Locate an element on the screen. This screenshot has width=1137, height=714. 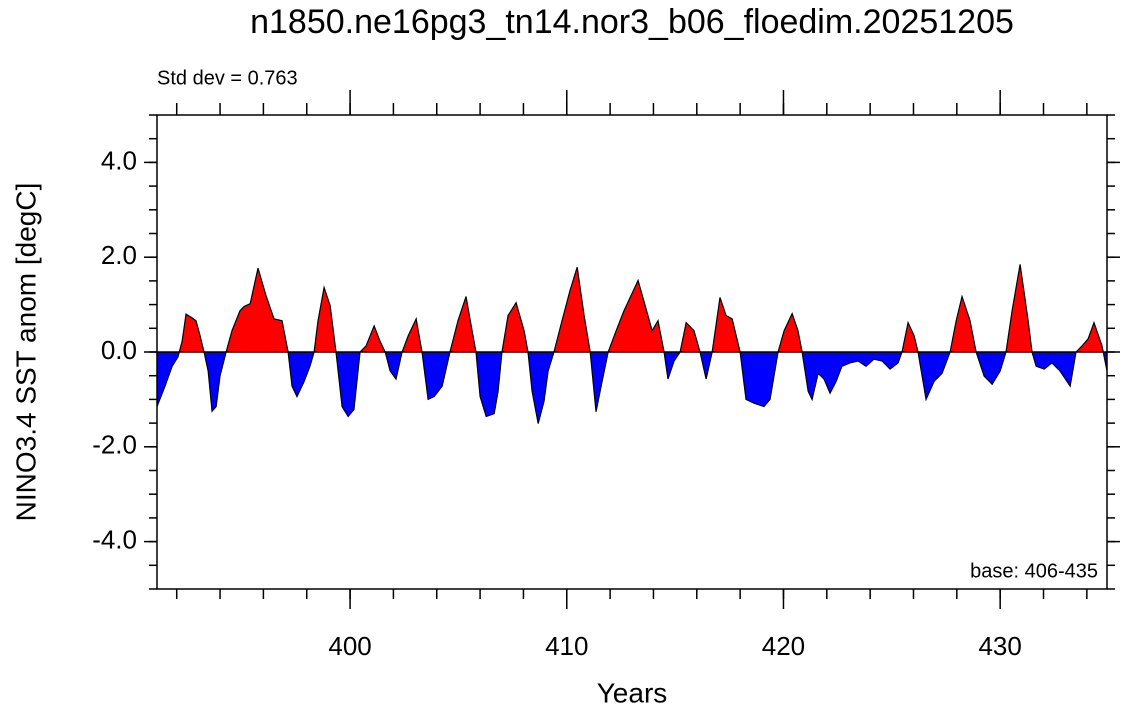
x-axis-label: Years is located at coordinates (632, 692).